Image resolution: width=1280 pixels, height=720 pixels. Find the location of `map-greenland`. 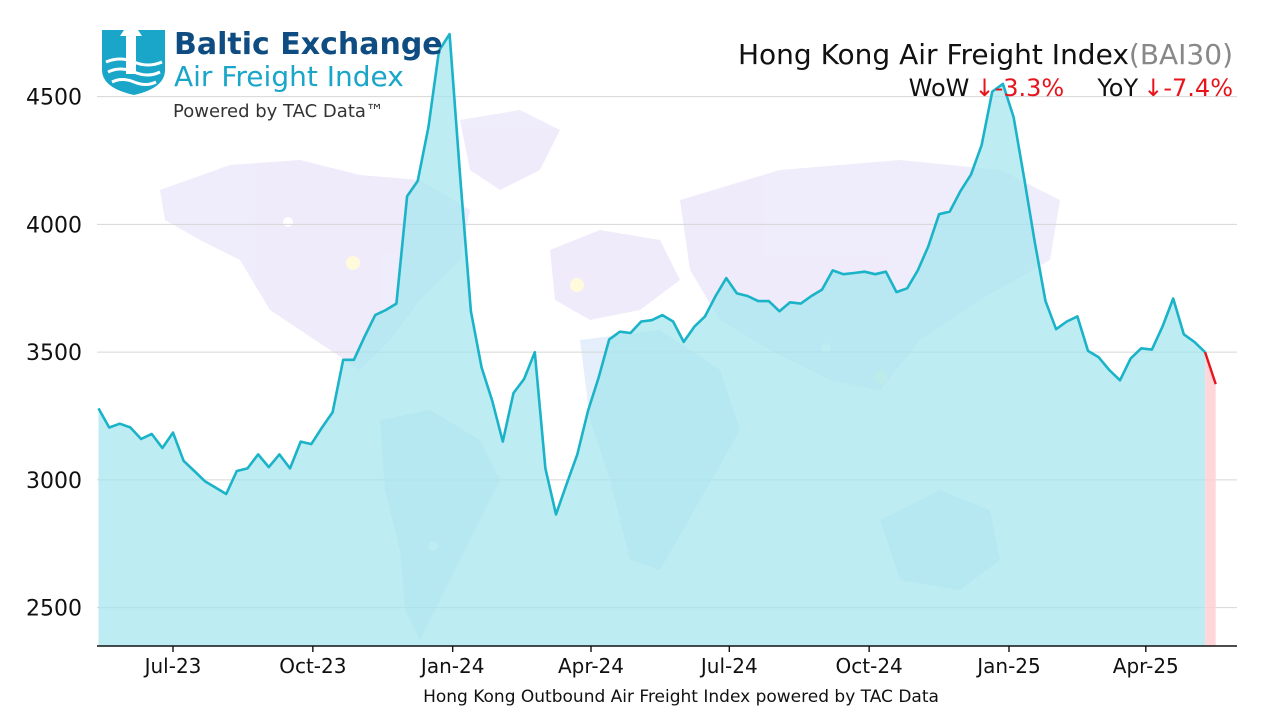

map-greenland is located at coordinates (510, 150).